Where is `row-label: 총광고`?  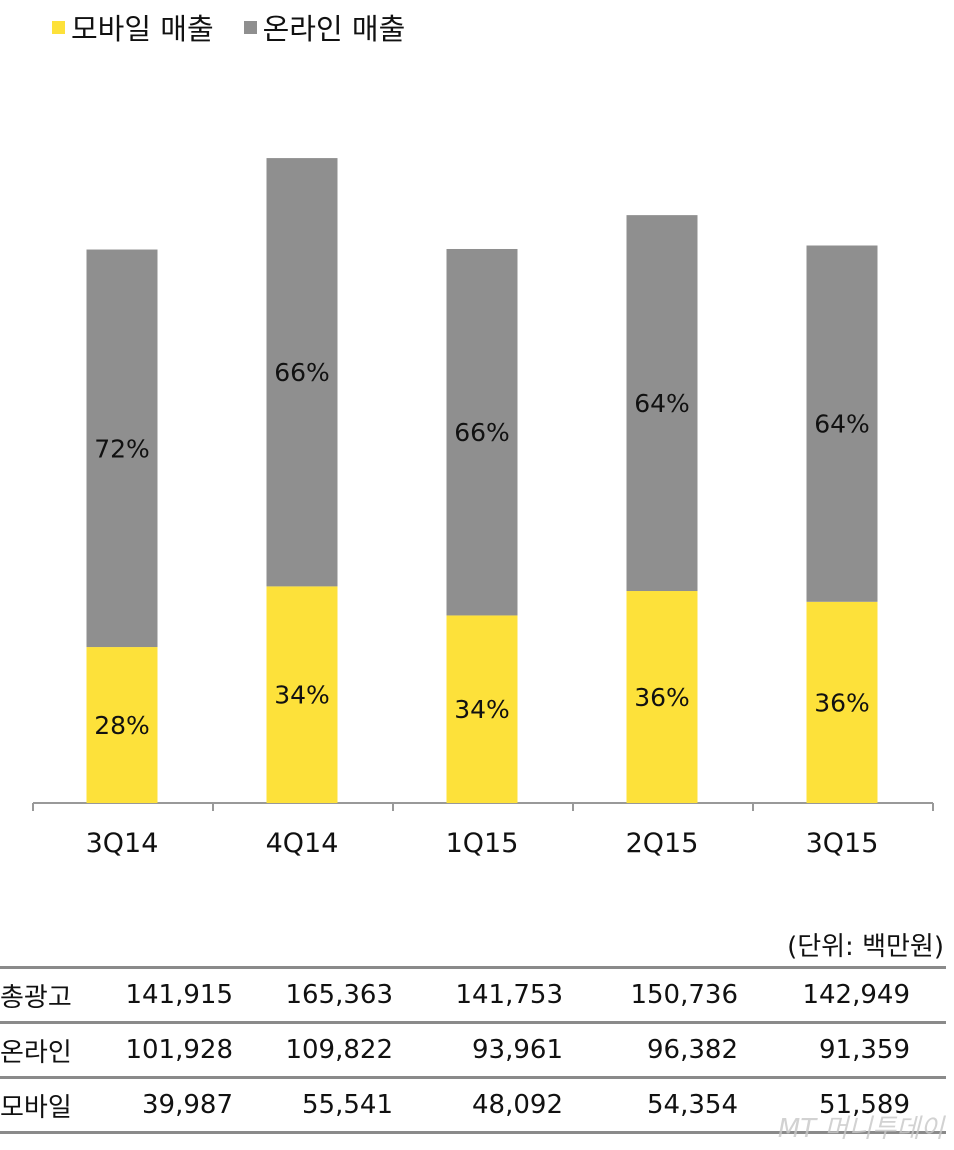
row-label: 총광고 is located at coordinates (40, 994).